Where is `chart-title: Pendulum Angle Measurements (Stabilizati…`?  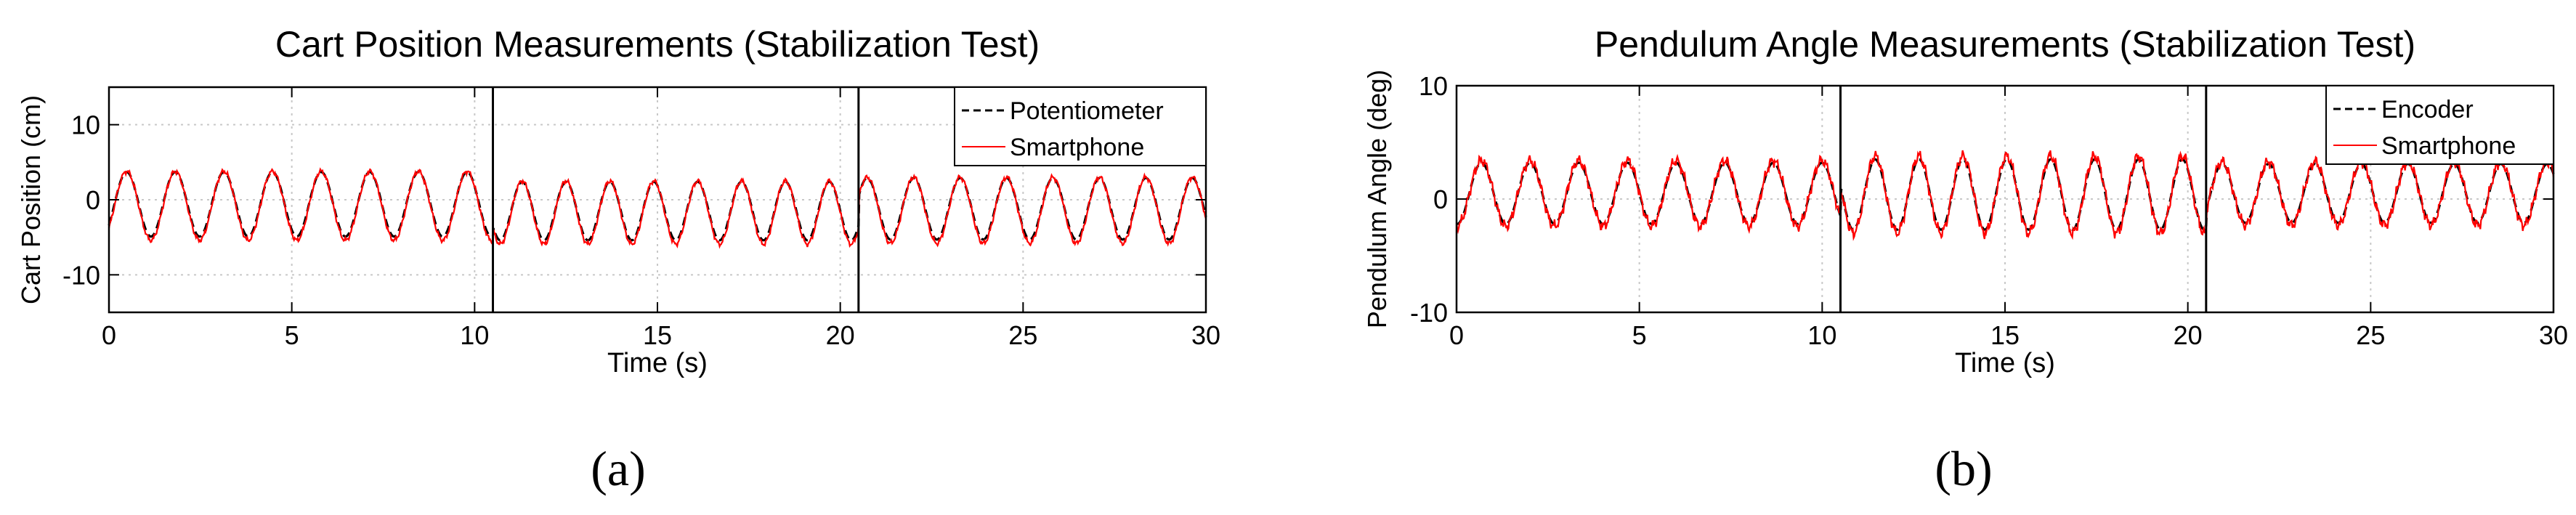
chart-title: Pendulum Angle Measurements (Stabilizati… is located at coordinates (2005, 44).